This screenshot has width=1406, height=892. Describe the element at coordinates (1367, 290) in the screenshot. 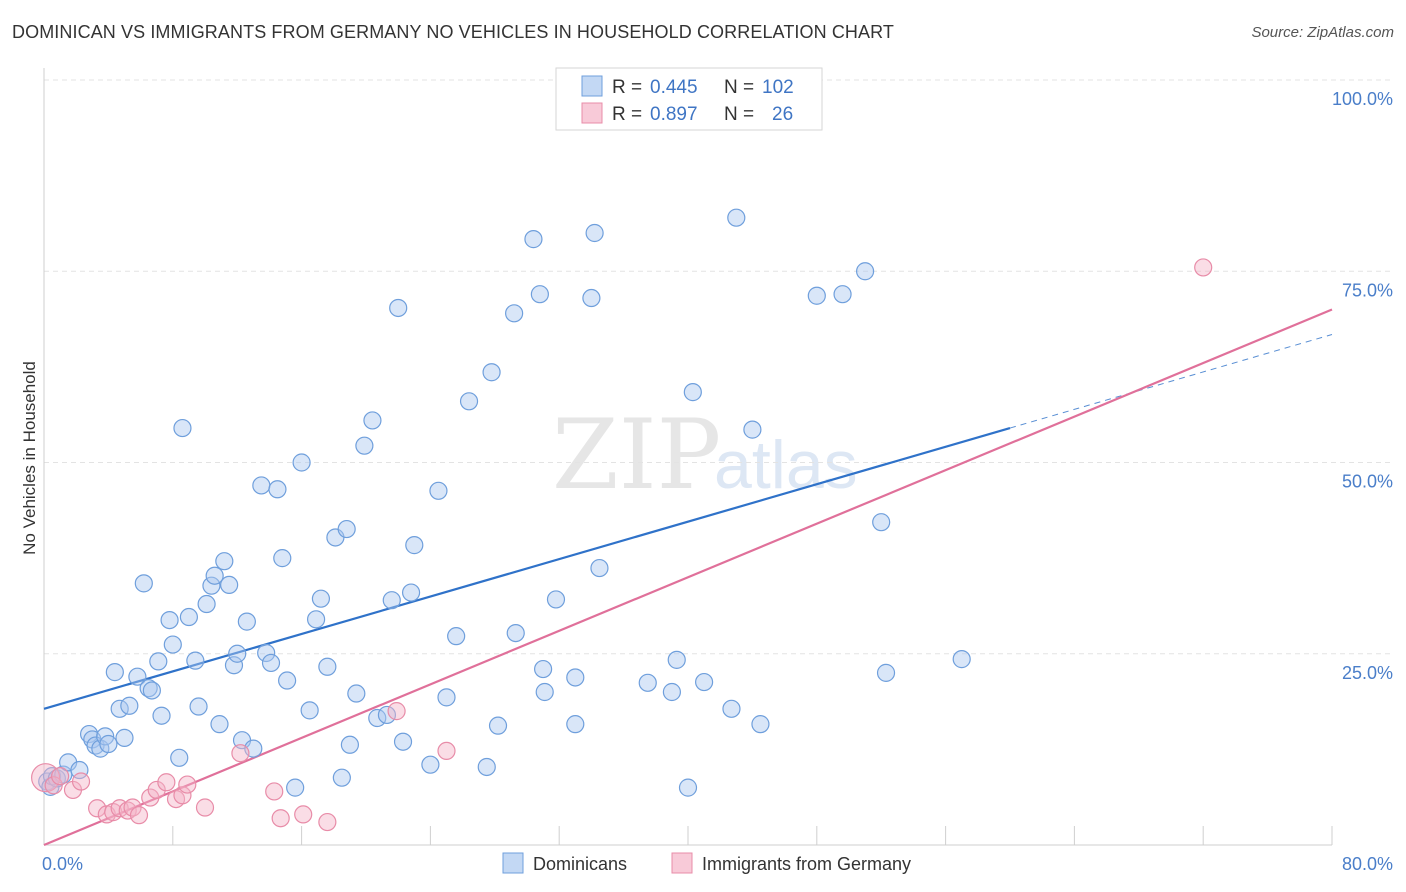

I see `y-tick-label: 75.0%` at that location.